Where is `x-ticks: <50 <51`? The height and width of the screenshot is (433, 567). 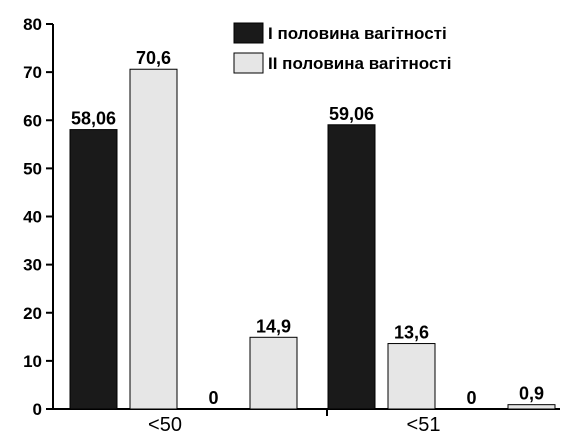
x-ticks: <50 <51 is located at coordinates (294, 421).